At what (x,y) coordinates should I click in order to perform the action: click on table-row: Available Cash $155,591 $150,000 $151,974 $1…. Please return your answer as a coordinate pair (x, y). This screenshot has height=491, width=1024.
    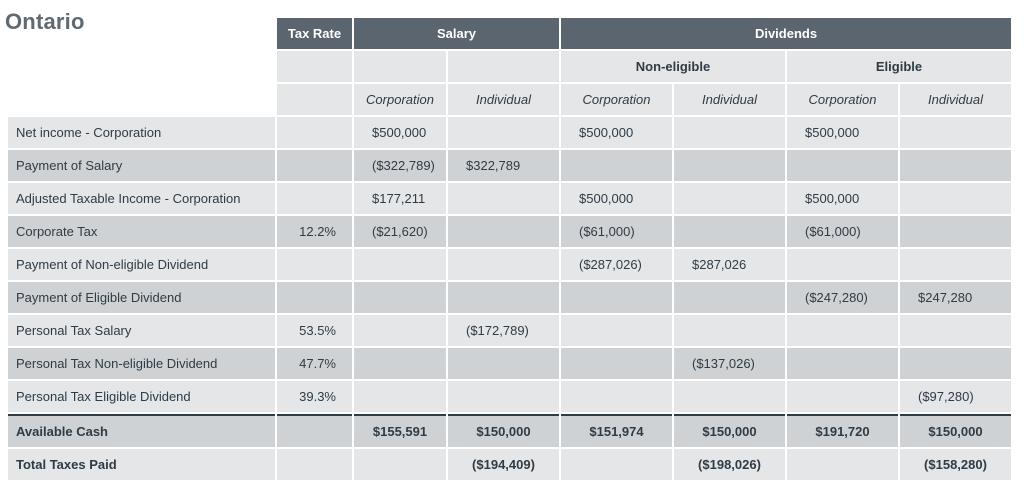
    Looking at the image, I should click on (509, 430).